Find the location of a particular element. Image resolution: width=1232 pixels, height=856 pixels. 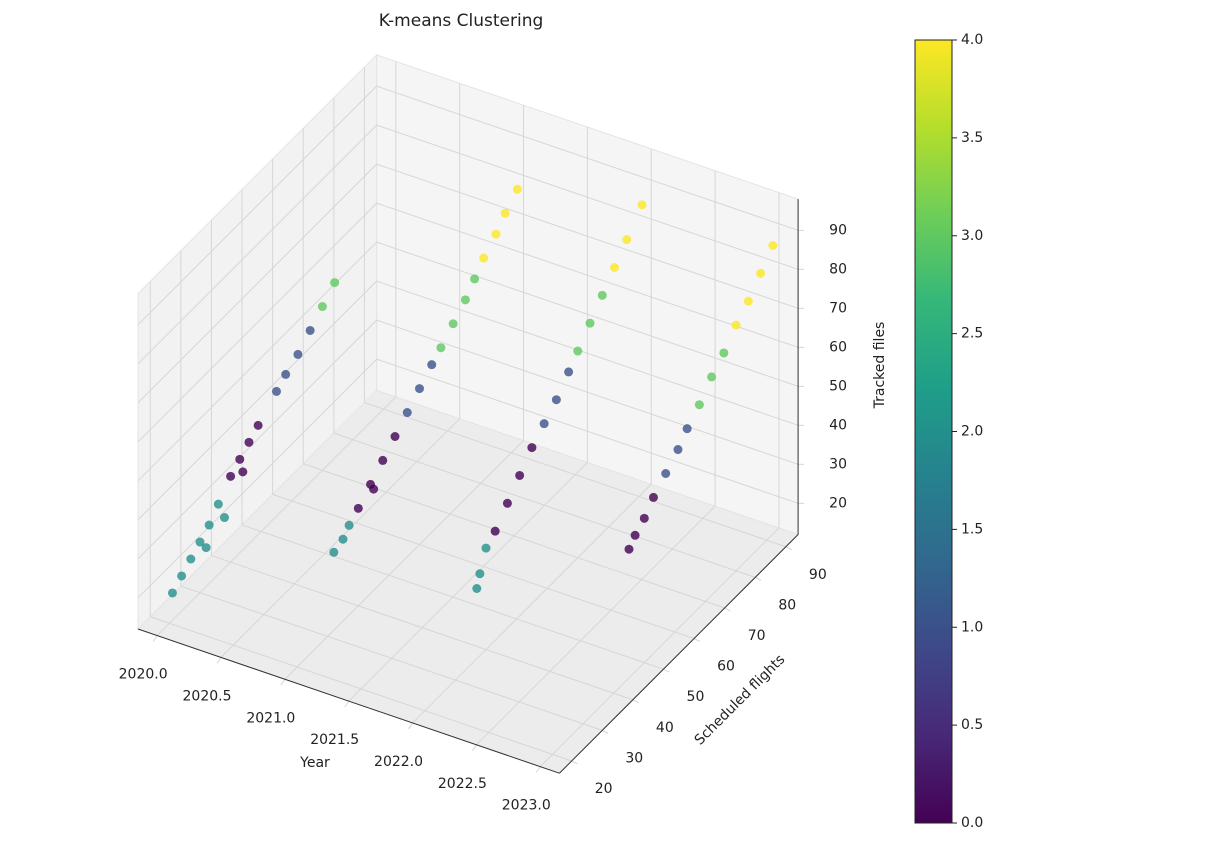

x-tick-label: 2022.5 is located at coordinates (462, 784).